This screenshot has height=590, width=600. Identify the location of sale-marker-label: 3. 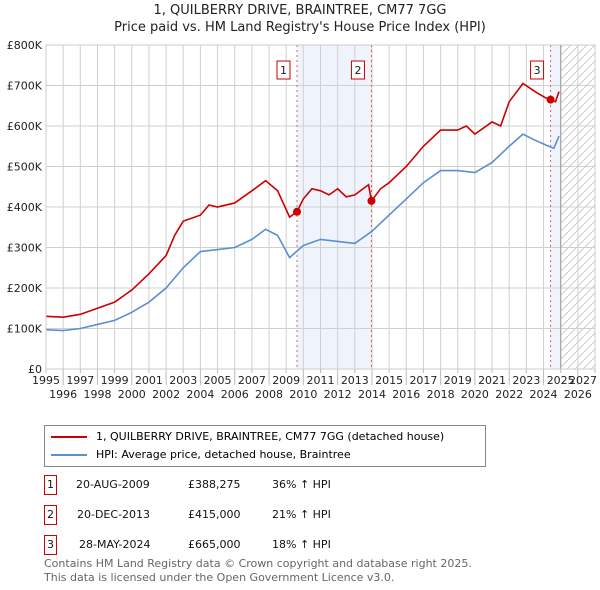
(50, 545).